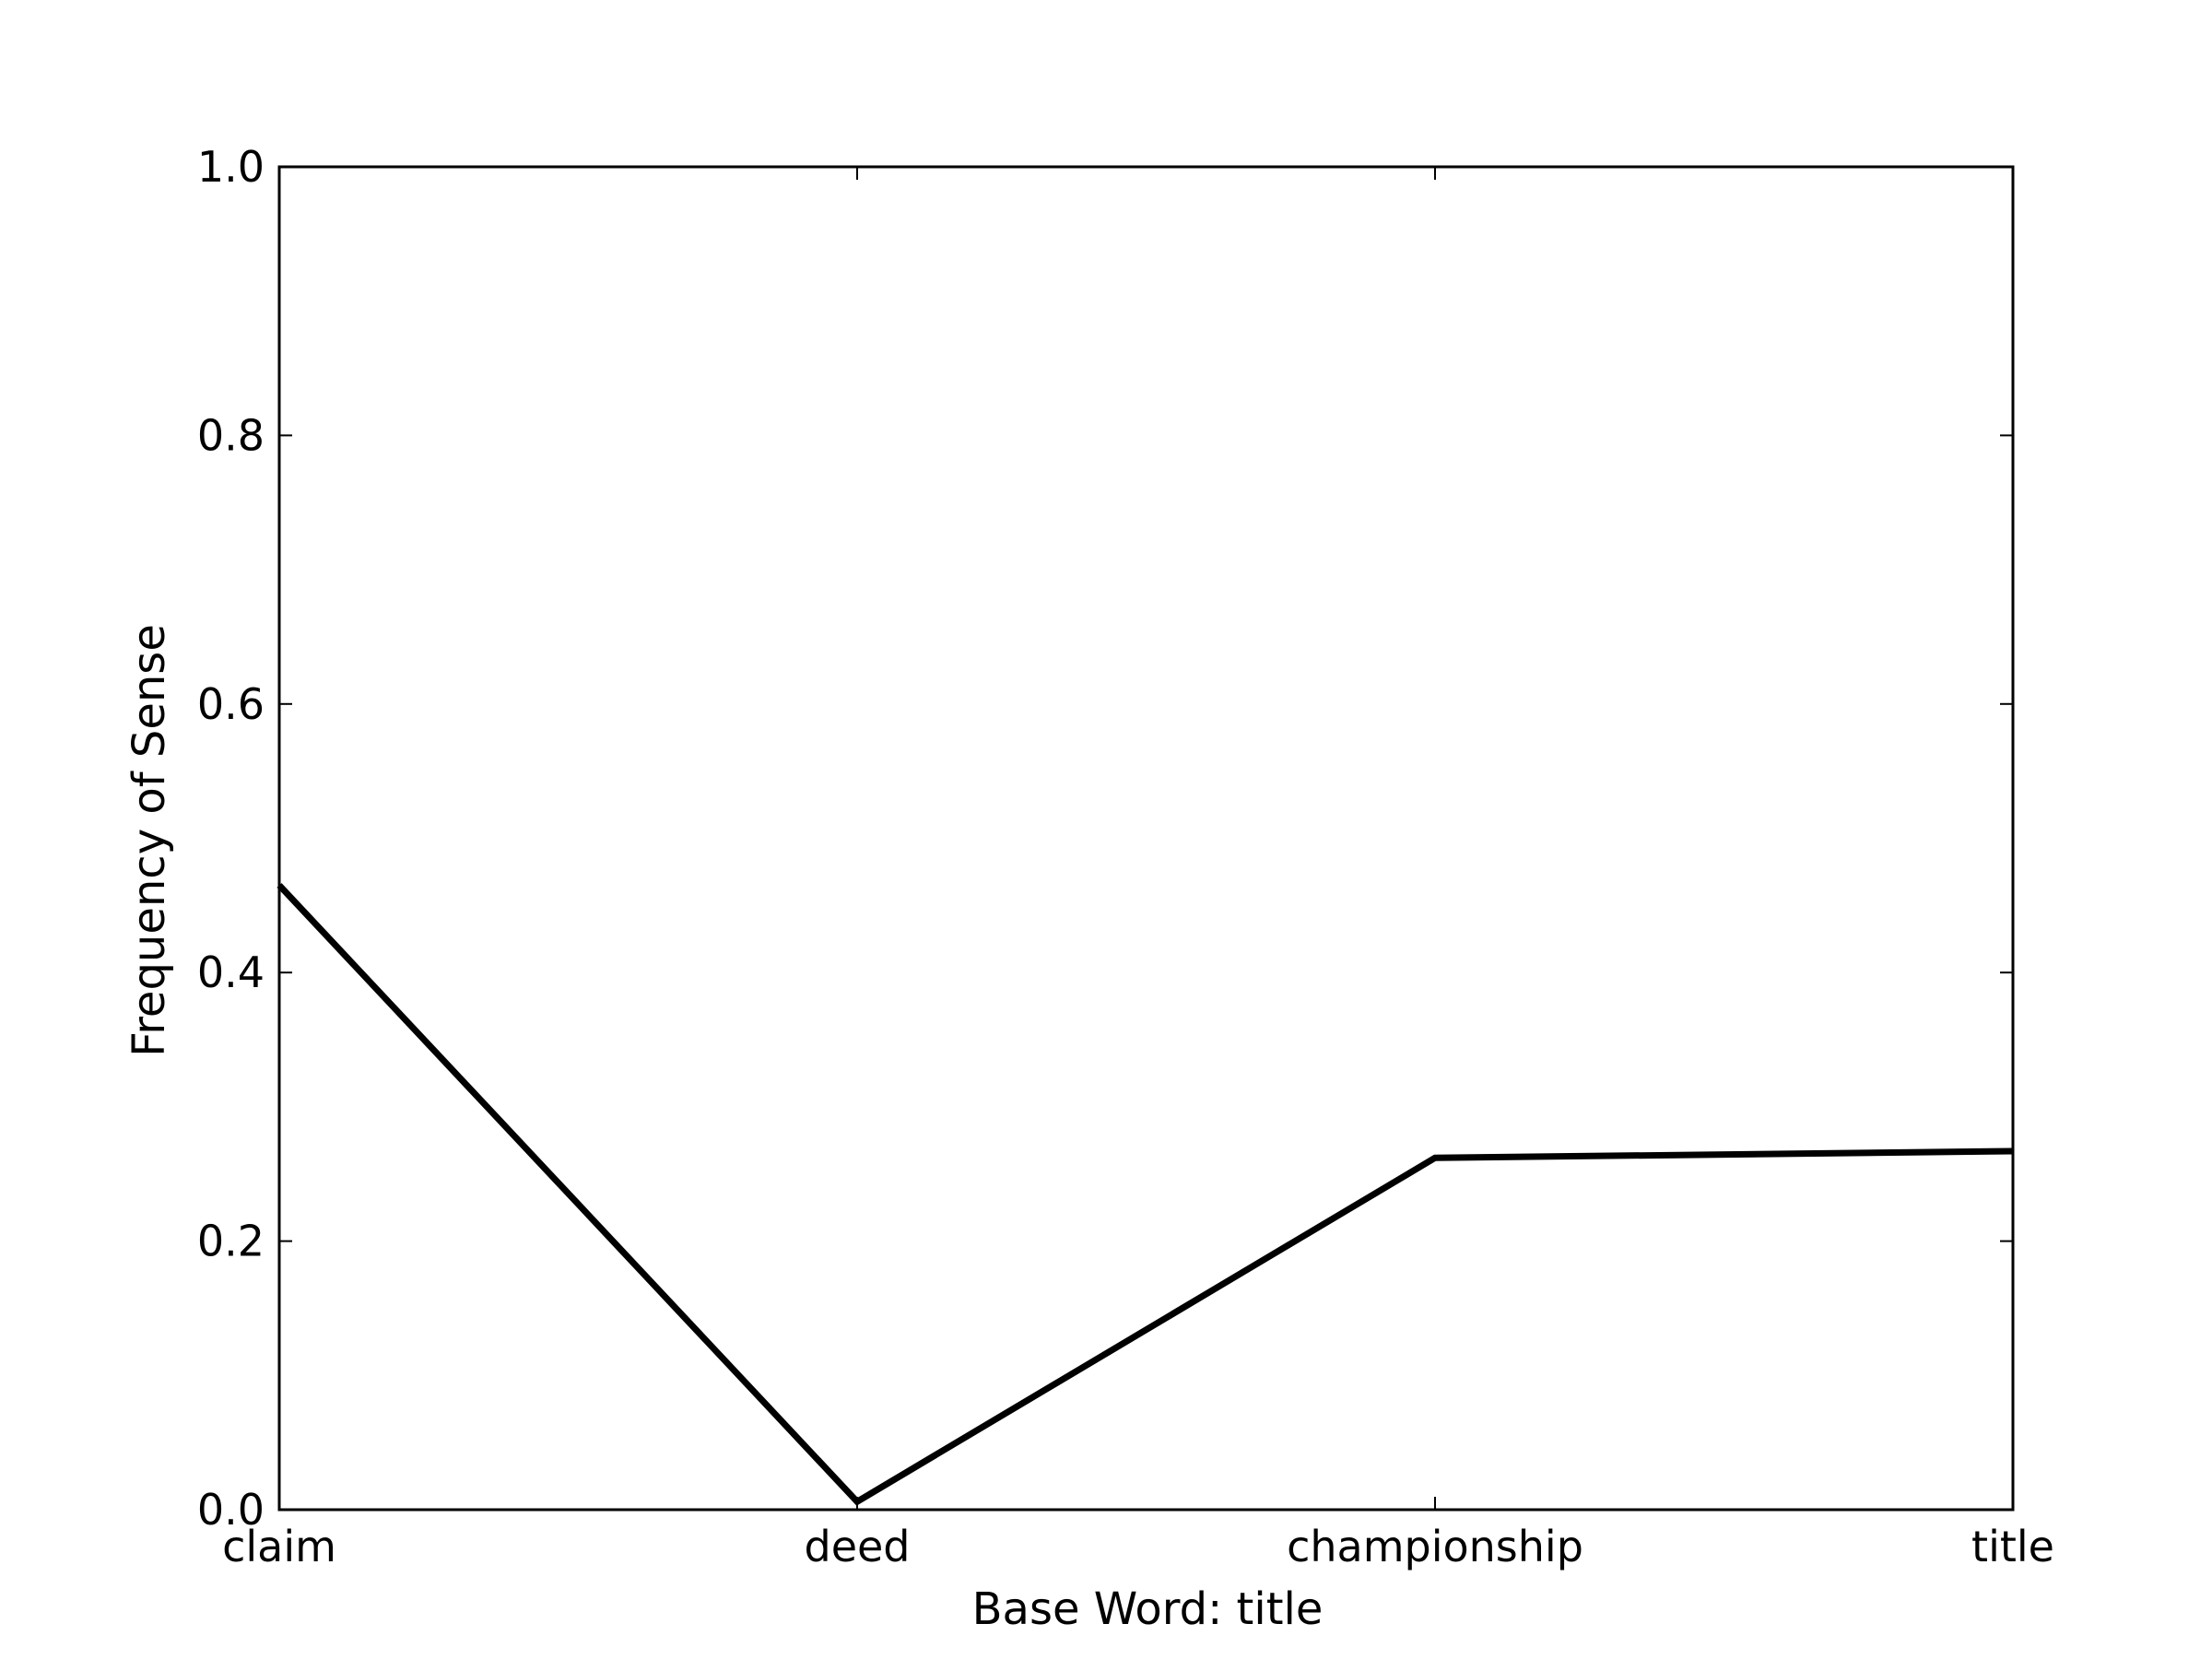  What do you see at coordinates (149, 840) in the screenshot?
I see `y-axis-label: Frequency of Sense` at bounding box center [149, 840].